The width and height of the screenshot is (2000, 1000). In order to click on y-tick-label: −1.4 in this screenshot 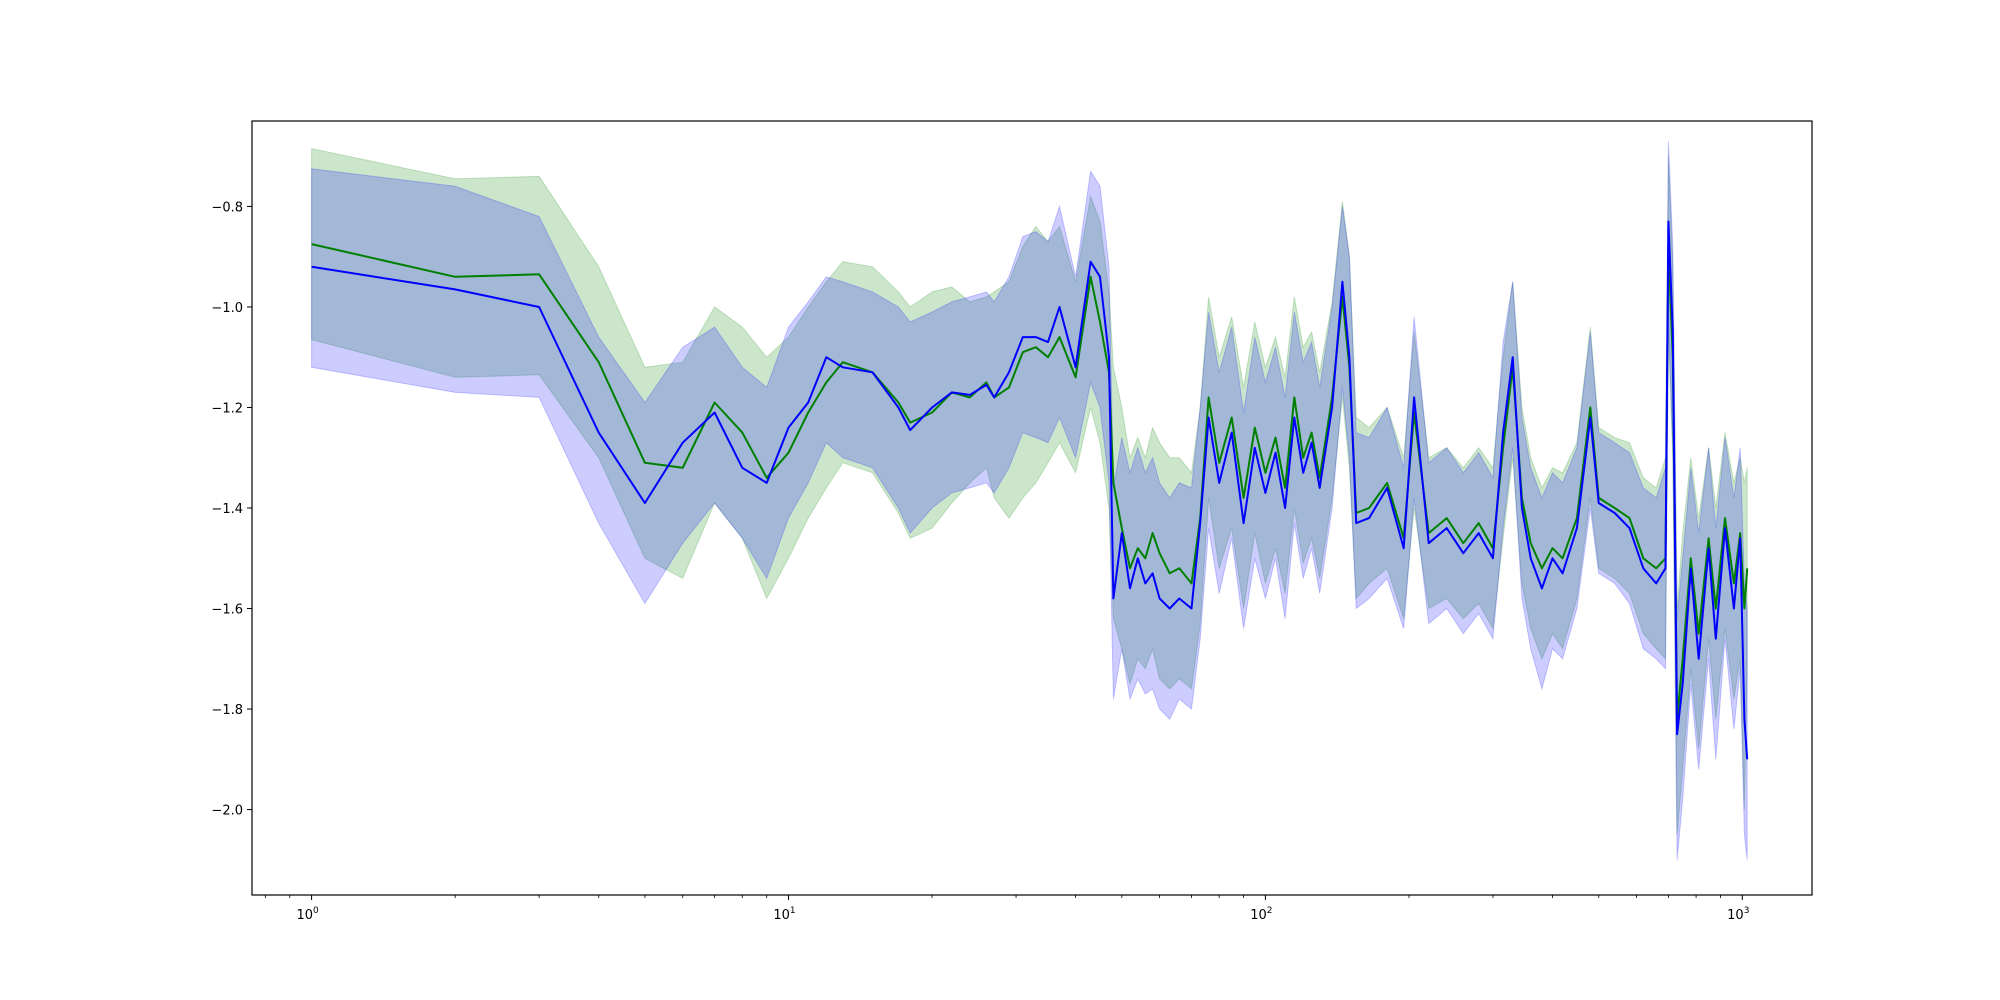, I will do `click(227, 509)`.